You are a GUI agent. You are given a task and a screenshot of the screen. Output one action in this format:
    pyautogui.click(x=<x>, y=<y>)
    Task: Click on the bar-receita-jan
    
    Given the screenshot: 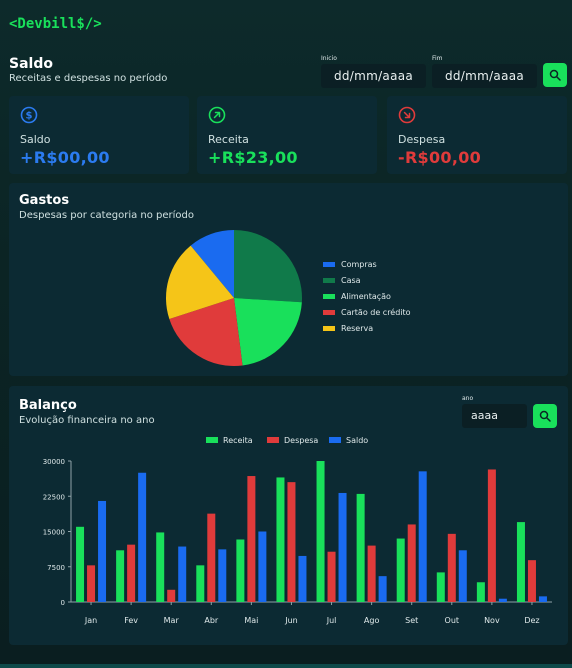 What is the action you would take?
    pyautogui.click(x=80, y=564)
    